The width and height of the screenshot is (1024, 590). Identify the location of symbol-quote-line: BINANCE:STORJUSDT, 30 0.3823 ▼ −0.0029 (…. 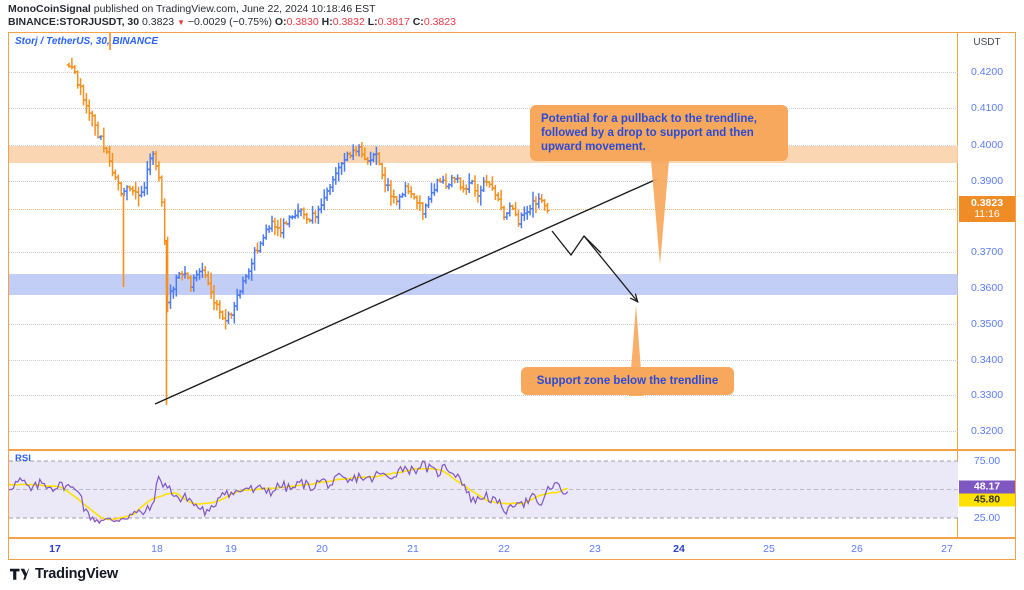
(516, 22).